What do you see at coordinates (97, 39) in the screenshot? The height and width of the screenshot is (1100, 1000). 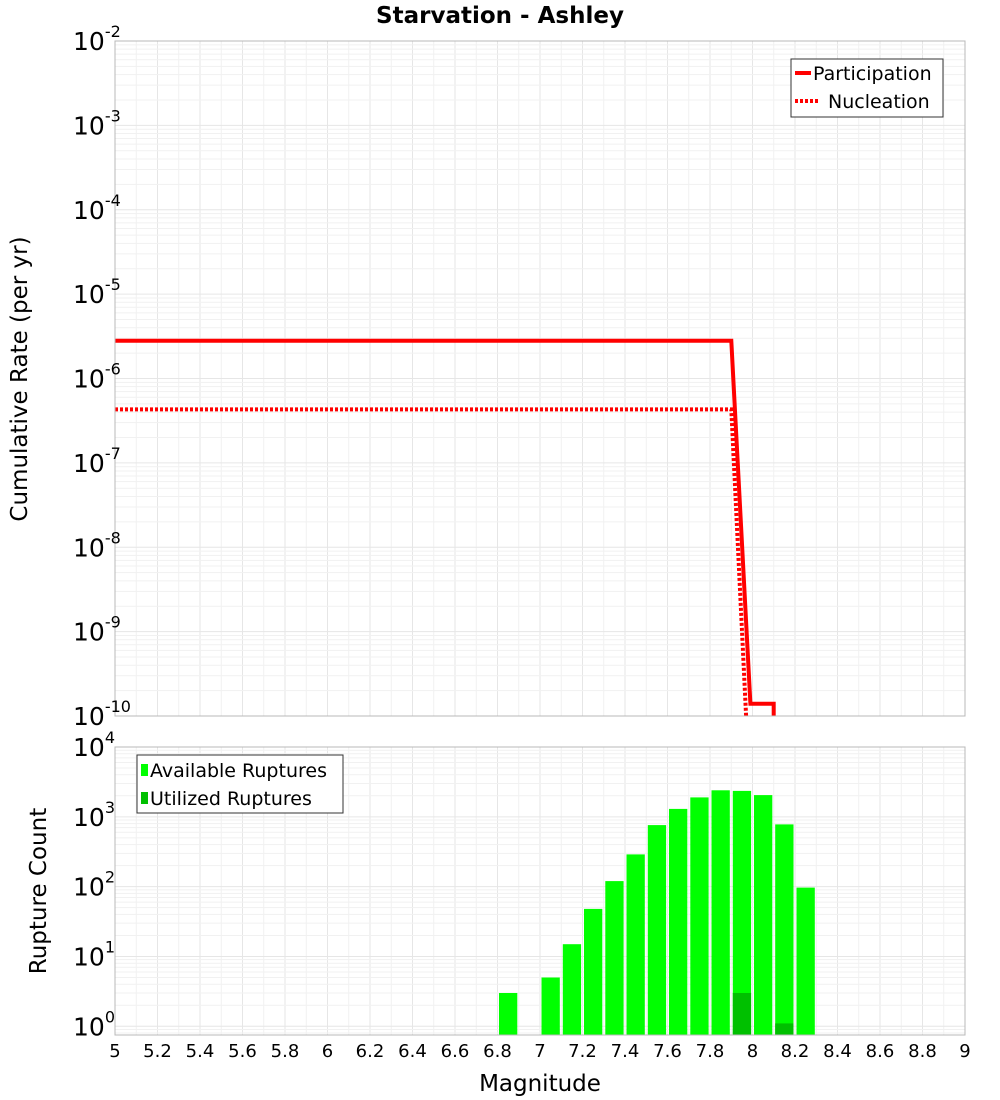 I see `top-y-tick-label: 10⁻²` at bounding box center [97, 39].